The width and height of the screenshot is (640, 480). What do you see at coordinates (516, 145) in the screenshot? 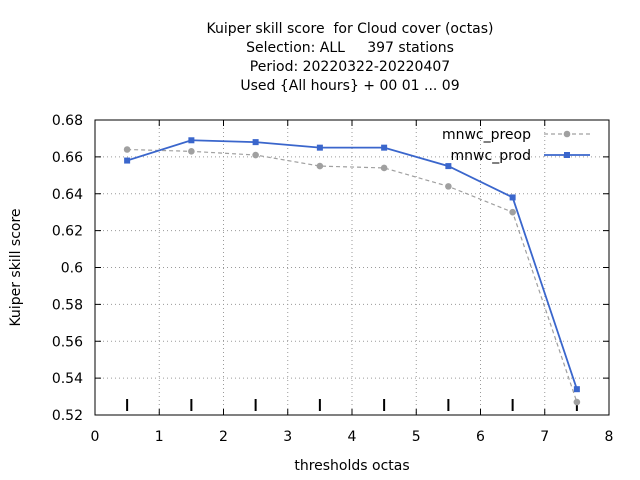
I see `legend: mnwc_preop mnwc_prod` at bounding box center [516, 145].